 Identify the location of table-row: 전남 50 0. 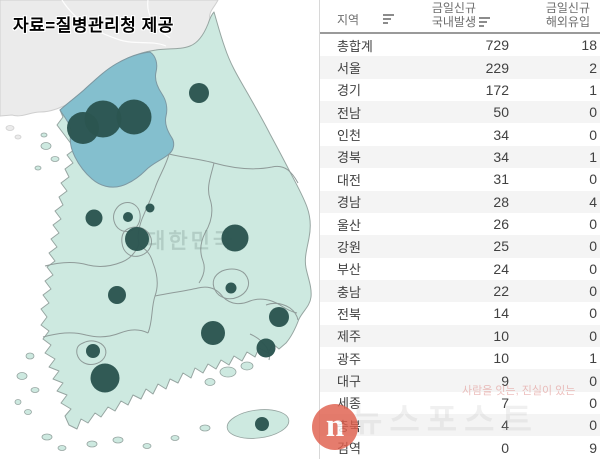
(460, 112).